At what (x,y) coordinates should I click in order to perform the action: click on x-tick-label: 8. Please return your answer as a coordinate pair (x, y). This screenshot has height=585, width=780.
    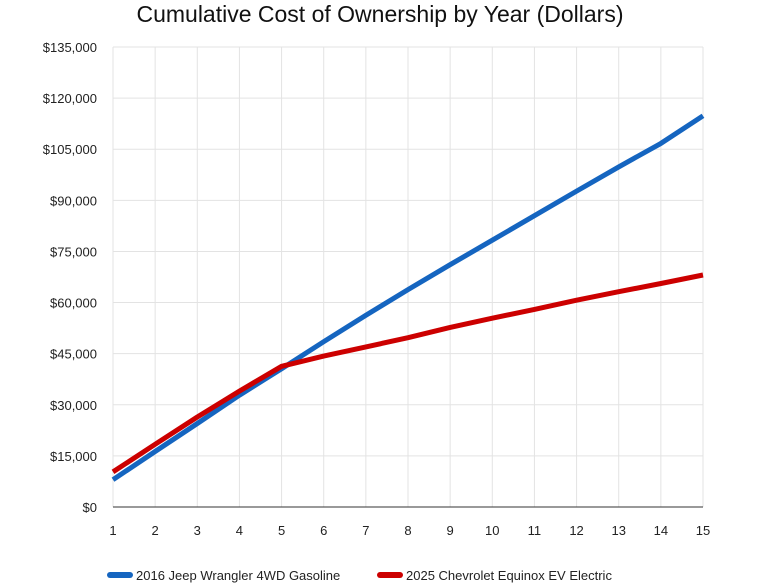
    Looking at the image, I should click on (407, 530).